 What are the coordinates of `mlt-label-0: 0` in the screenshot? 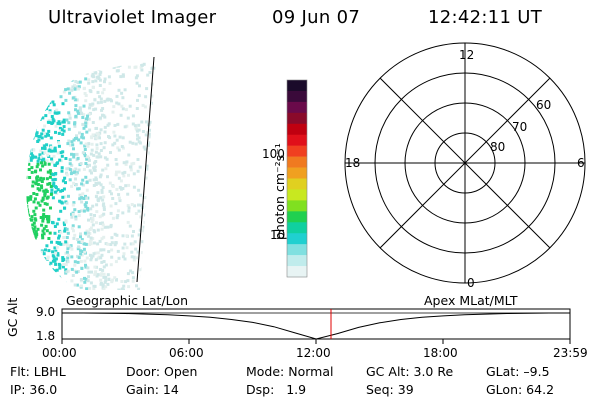 It's located at (471, 283).